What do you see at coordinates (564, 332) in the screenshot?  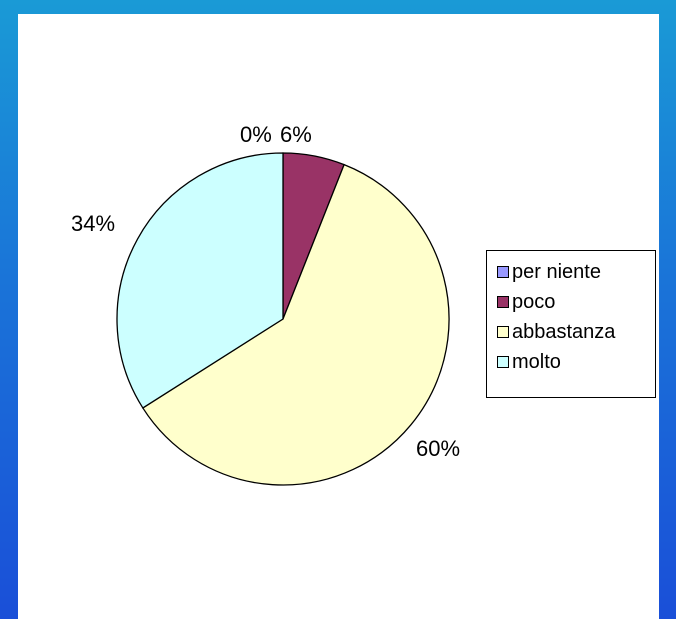 I see `legend-label-abbastanza: abbastanza` at bounding box center [564, 332].